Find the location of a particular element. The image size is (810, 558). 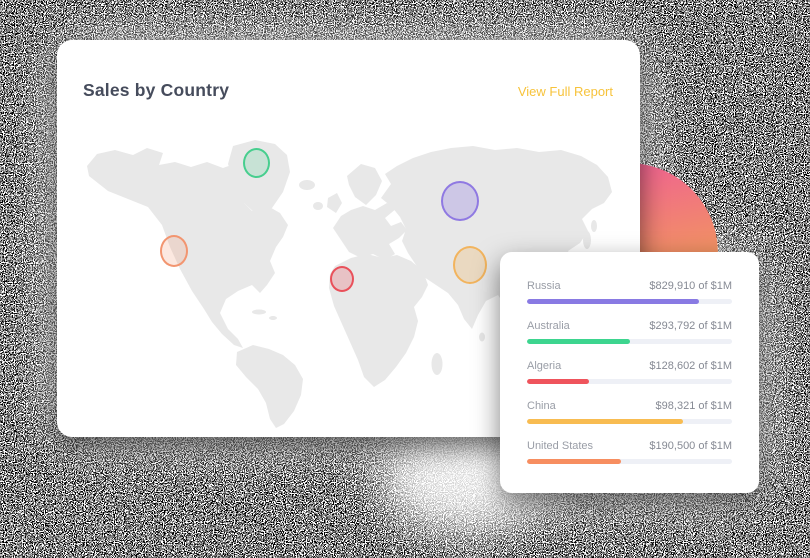

country-sales-row: China $98,321 of $1M is located at coordinates (629, 412).